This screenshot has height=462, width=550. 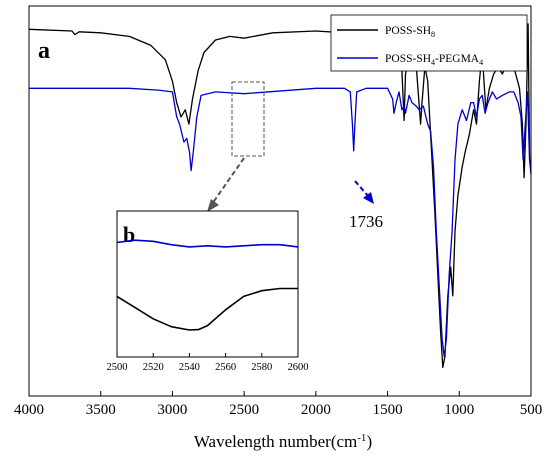 I want to click on legend-label-poss-sh4-pegma4: POSS-SH4-PEGMA4, so click(x=434, y=60).